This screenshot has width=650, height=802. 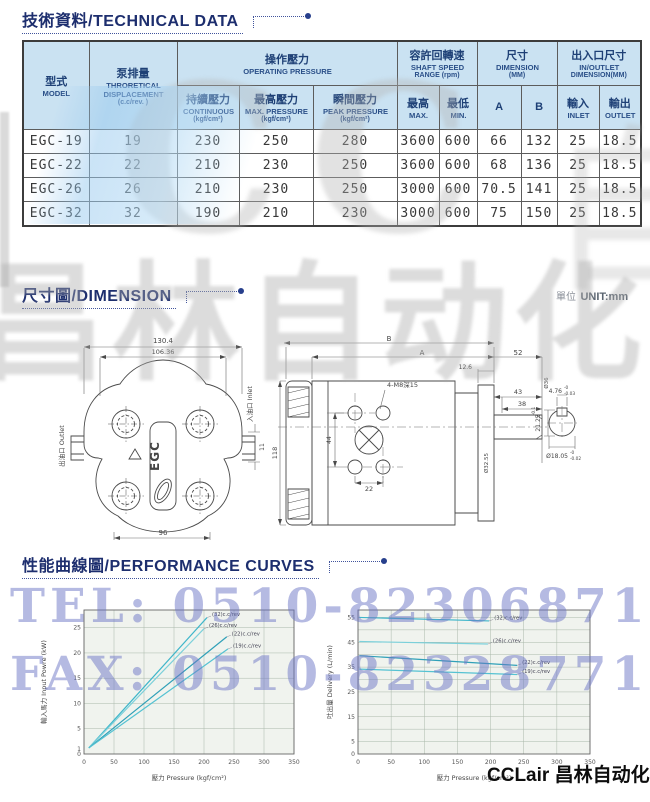 I want to click on cell-smax: 3000, so click(x=418, y=213).